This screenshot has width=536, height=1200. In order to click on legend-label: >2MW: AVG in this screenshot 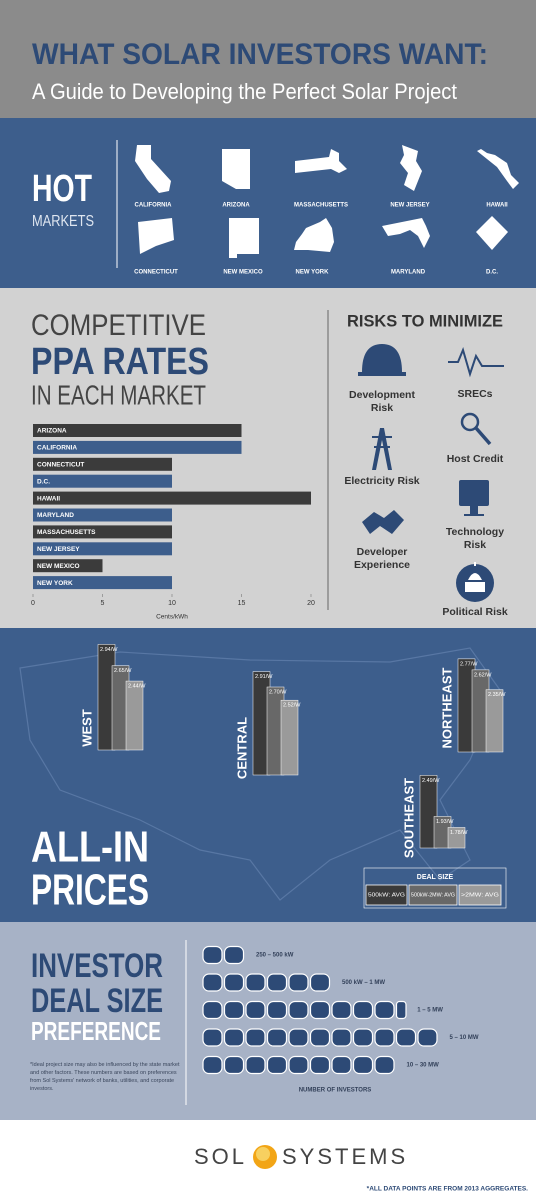, I will do `click(480, 896)`.